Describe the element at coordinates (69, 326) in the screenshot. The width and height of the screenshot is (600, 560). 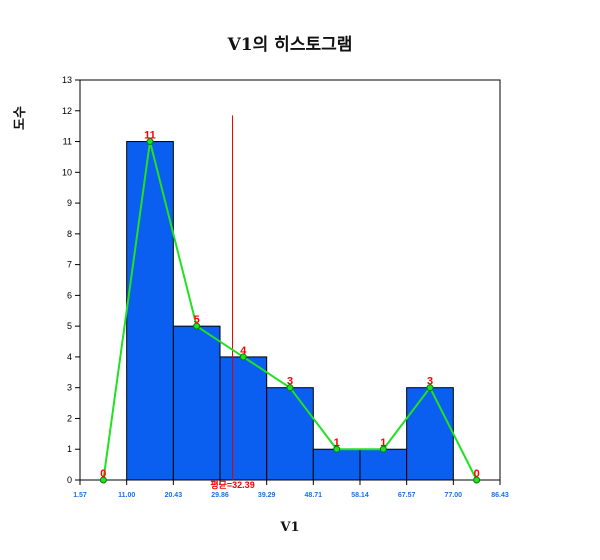
I see `y-tick-label: 5` at that location.